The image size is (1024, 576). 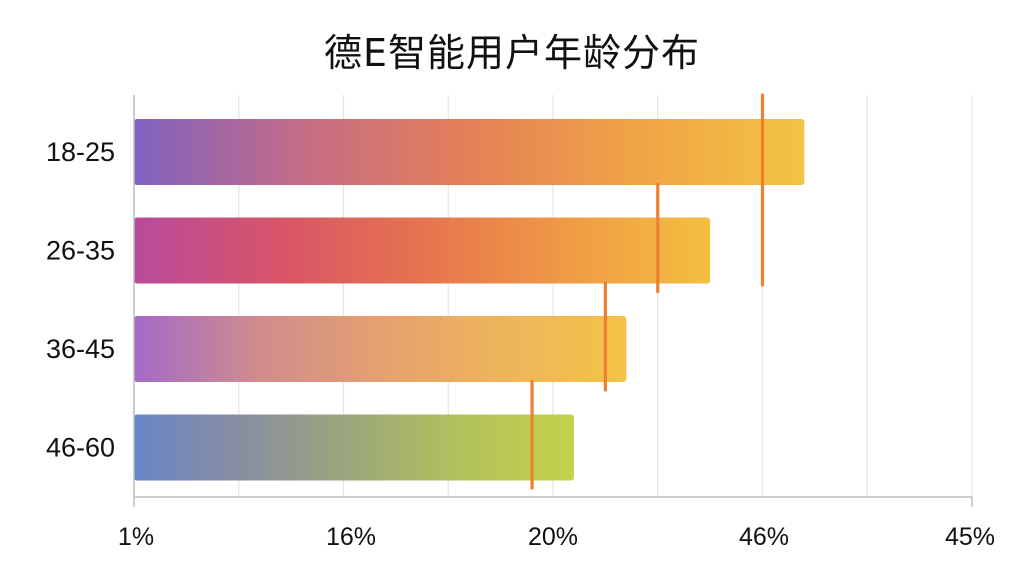 What do you see at coordinates (80, 448) in the screenshot?
I see `category-label: 46-60` at bounding box center [80, 448].